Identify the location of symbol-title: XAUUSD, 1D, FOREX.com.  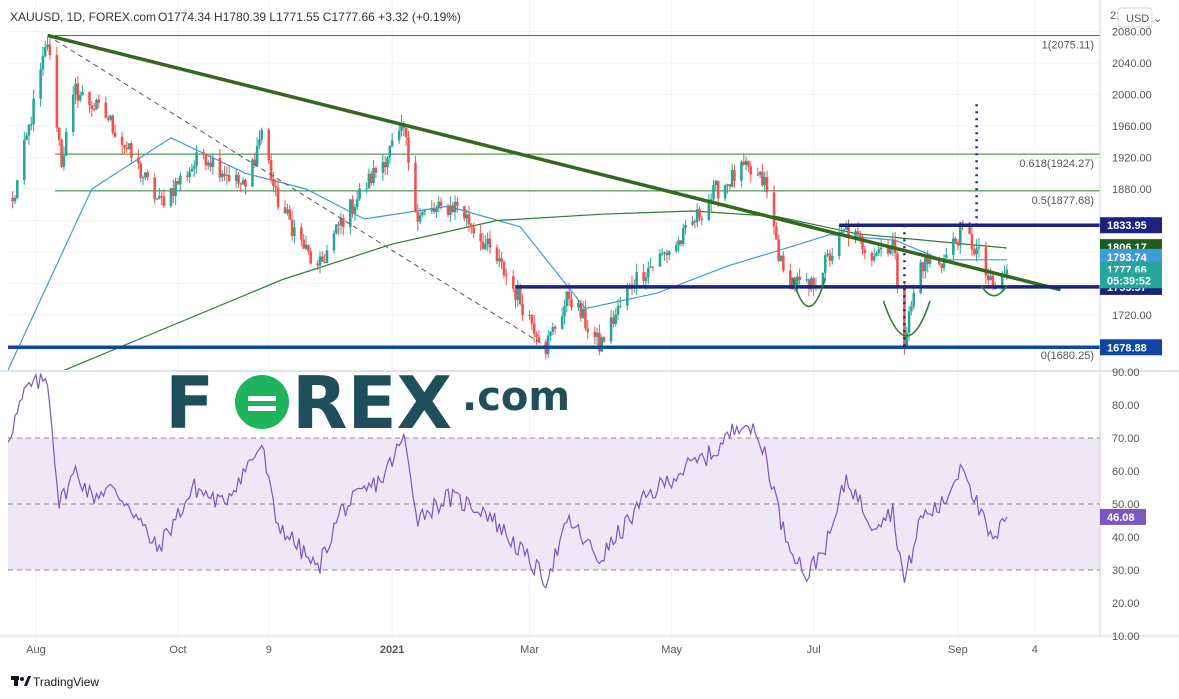
(83, 17).